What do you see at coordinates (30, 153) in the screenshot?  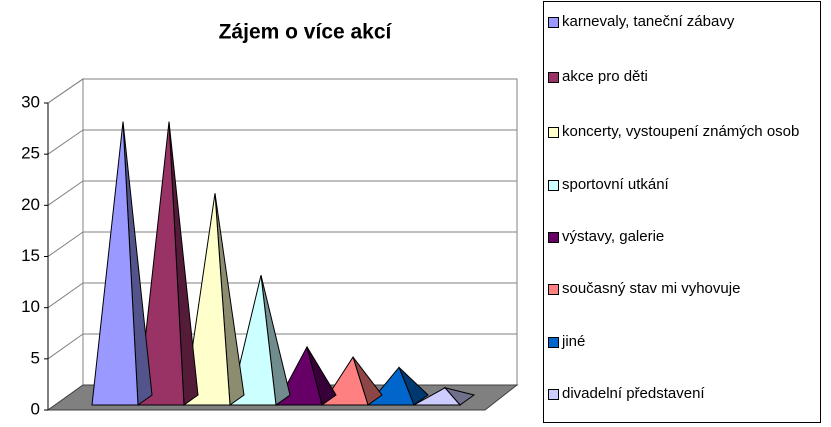 I see `y-tick-label: 25` at bounding box center [30, 153].